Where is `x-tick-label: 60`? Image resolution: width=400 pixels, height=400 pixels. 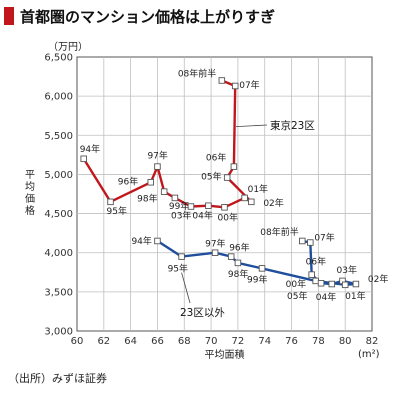 x-tick-label: 60 is located at coordinates (77, 341).